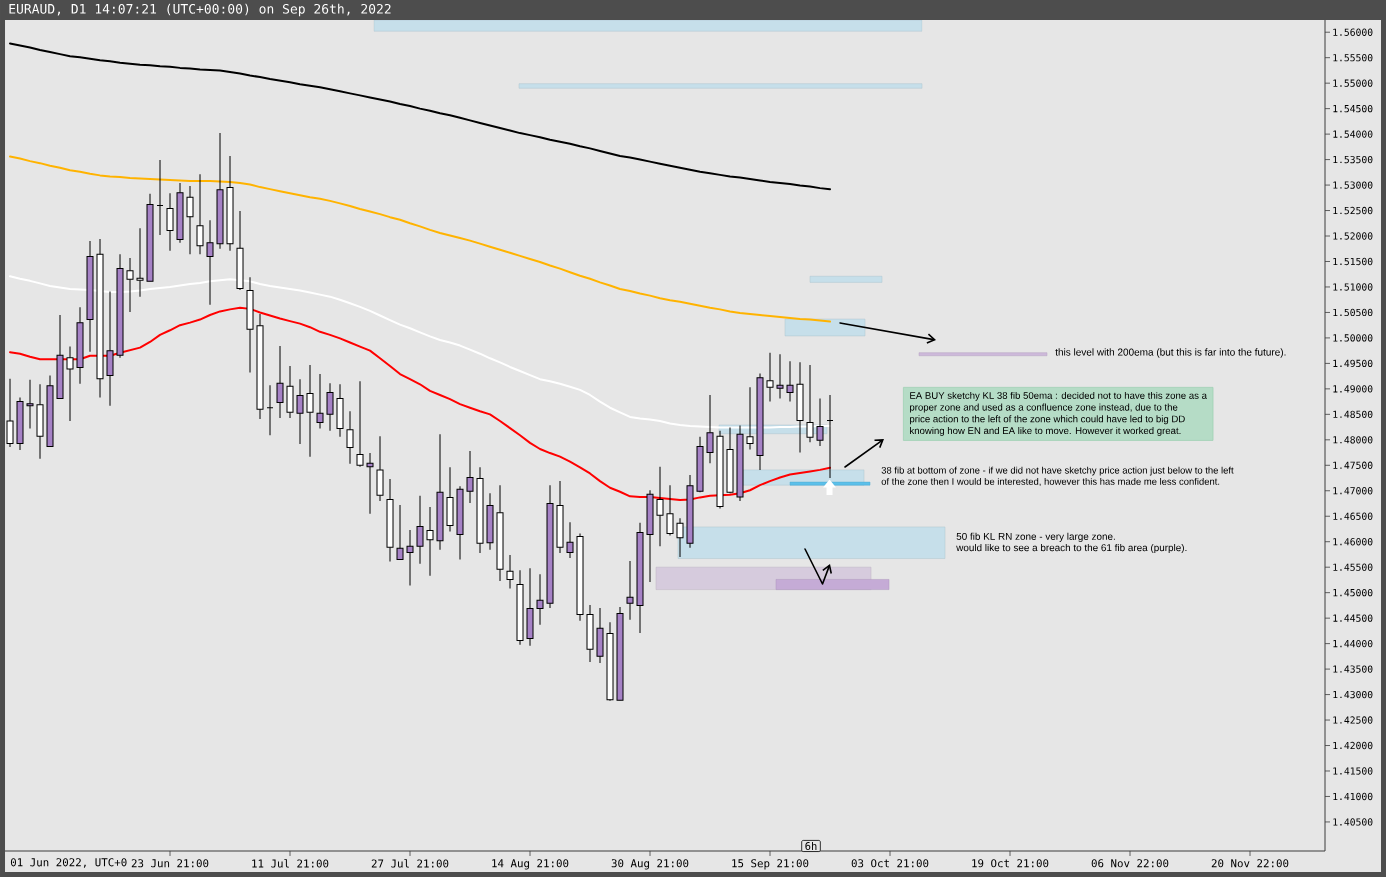 The image size is (1386, 877). I want to click on y-tick-label: 1.49000, so click(1353, 389).